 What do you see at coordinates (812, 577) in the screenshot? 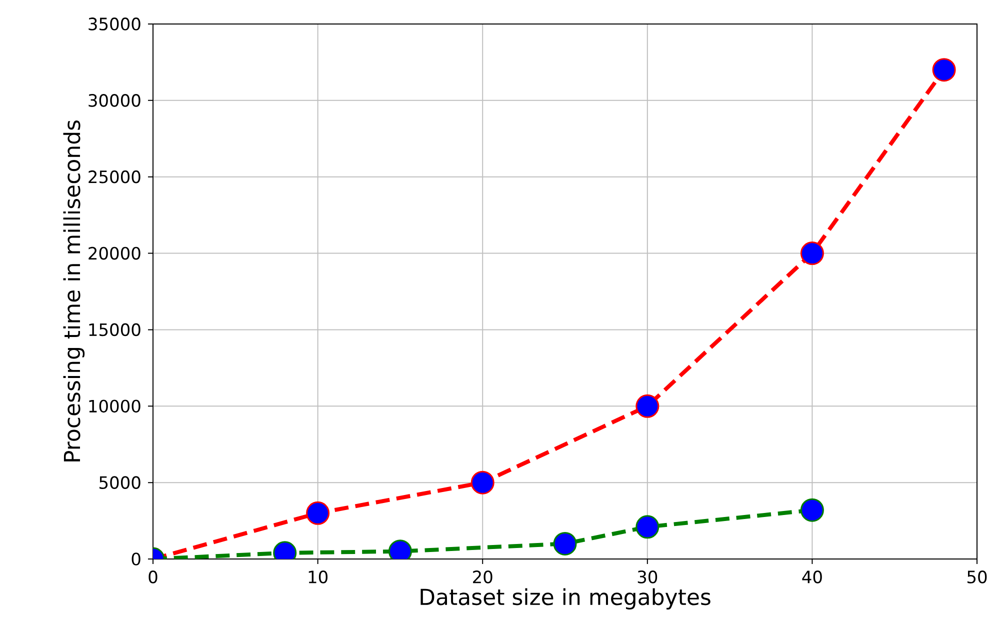
I see `x-tick-label: 40` at bounding box center [812, 577].